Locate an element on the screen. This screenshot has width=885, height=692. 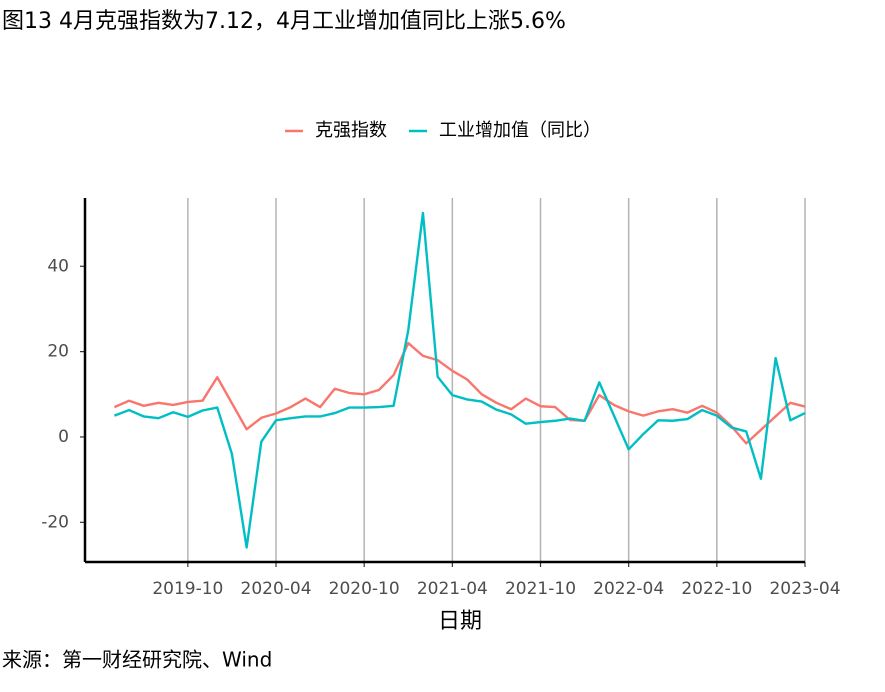
x-tick-label: 2023-04 is located at coordinates (804, 589).